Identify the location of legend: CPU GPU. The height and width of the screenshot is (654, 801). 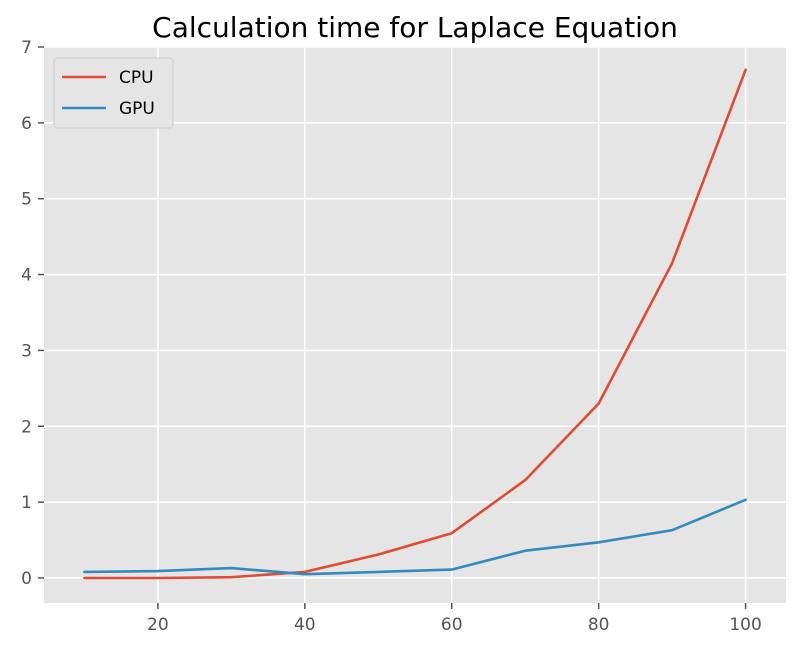
(113, 93).